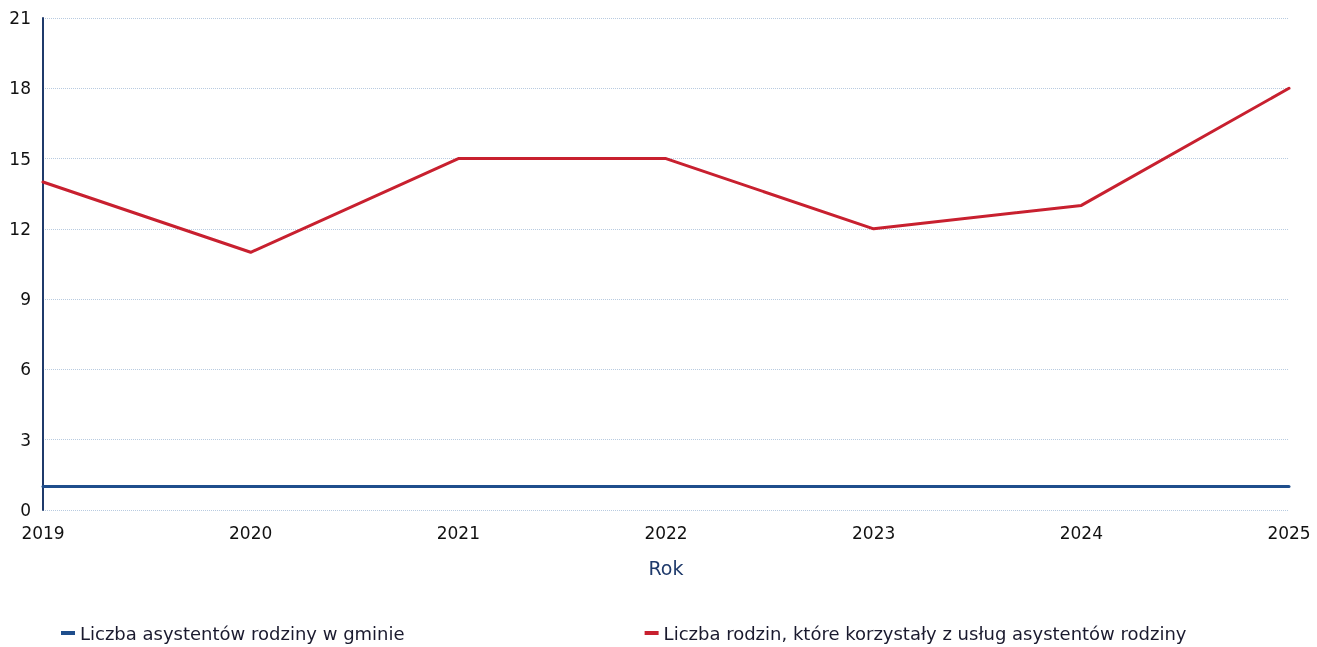  I want to click on x-tick-label: 2021, so click(458, 532).